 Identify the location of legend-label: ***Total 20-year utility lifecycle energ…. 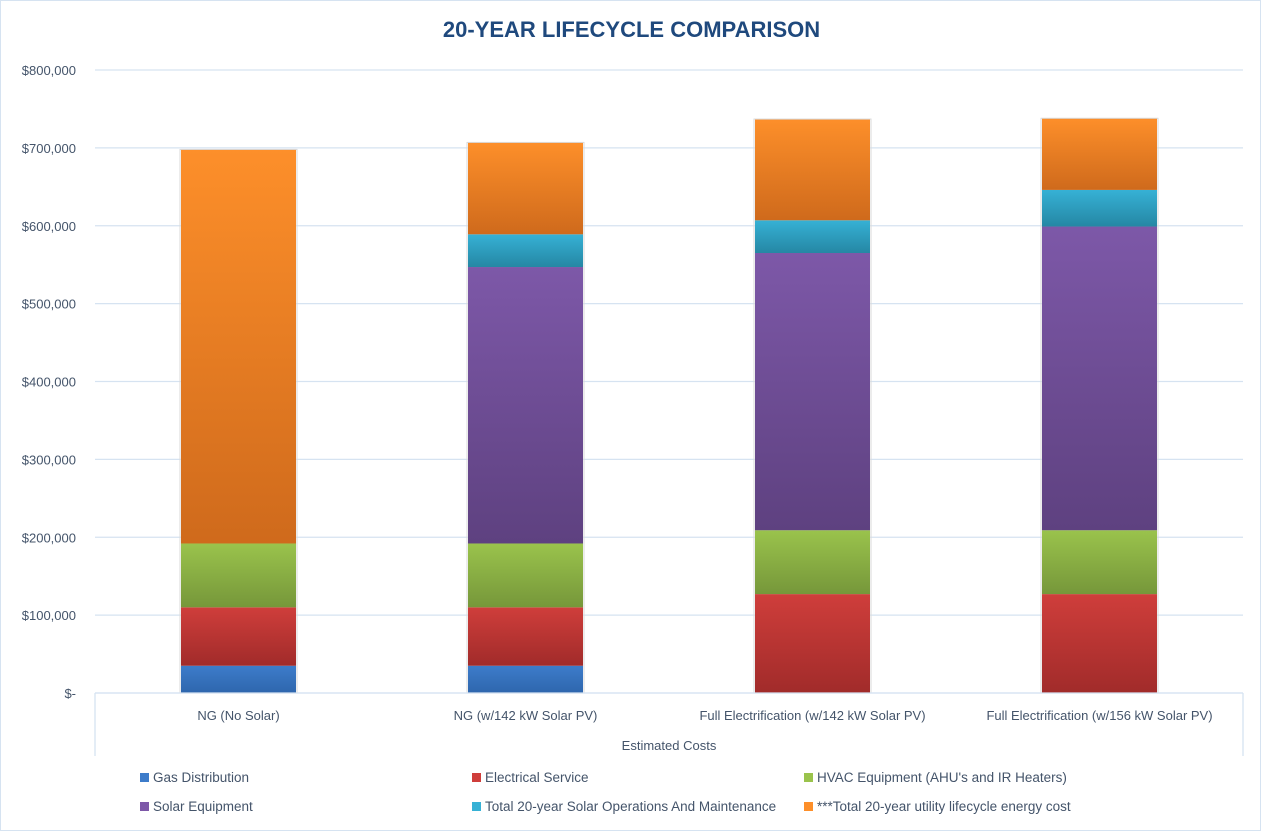
(944, 806).